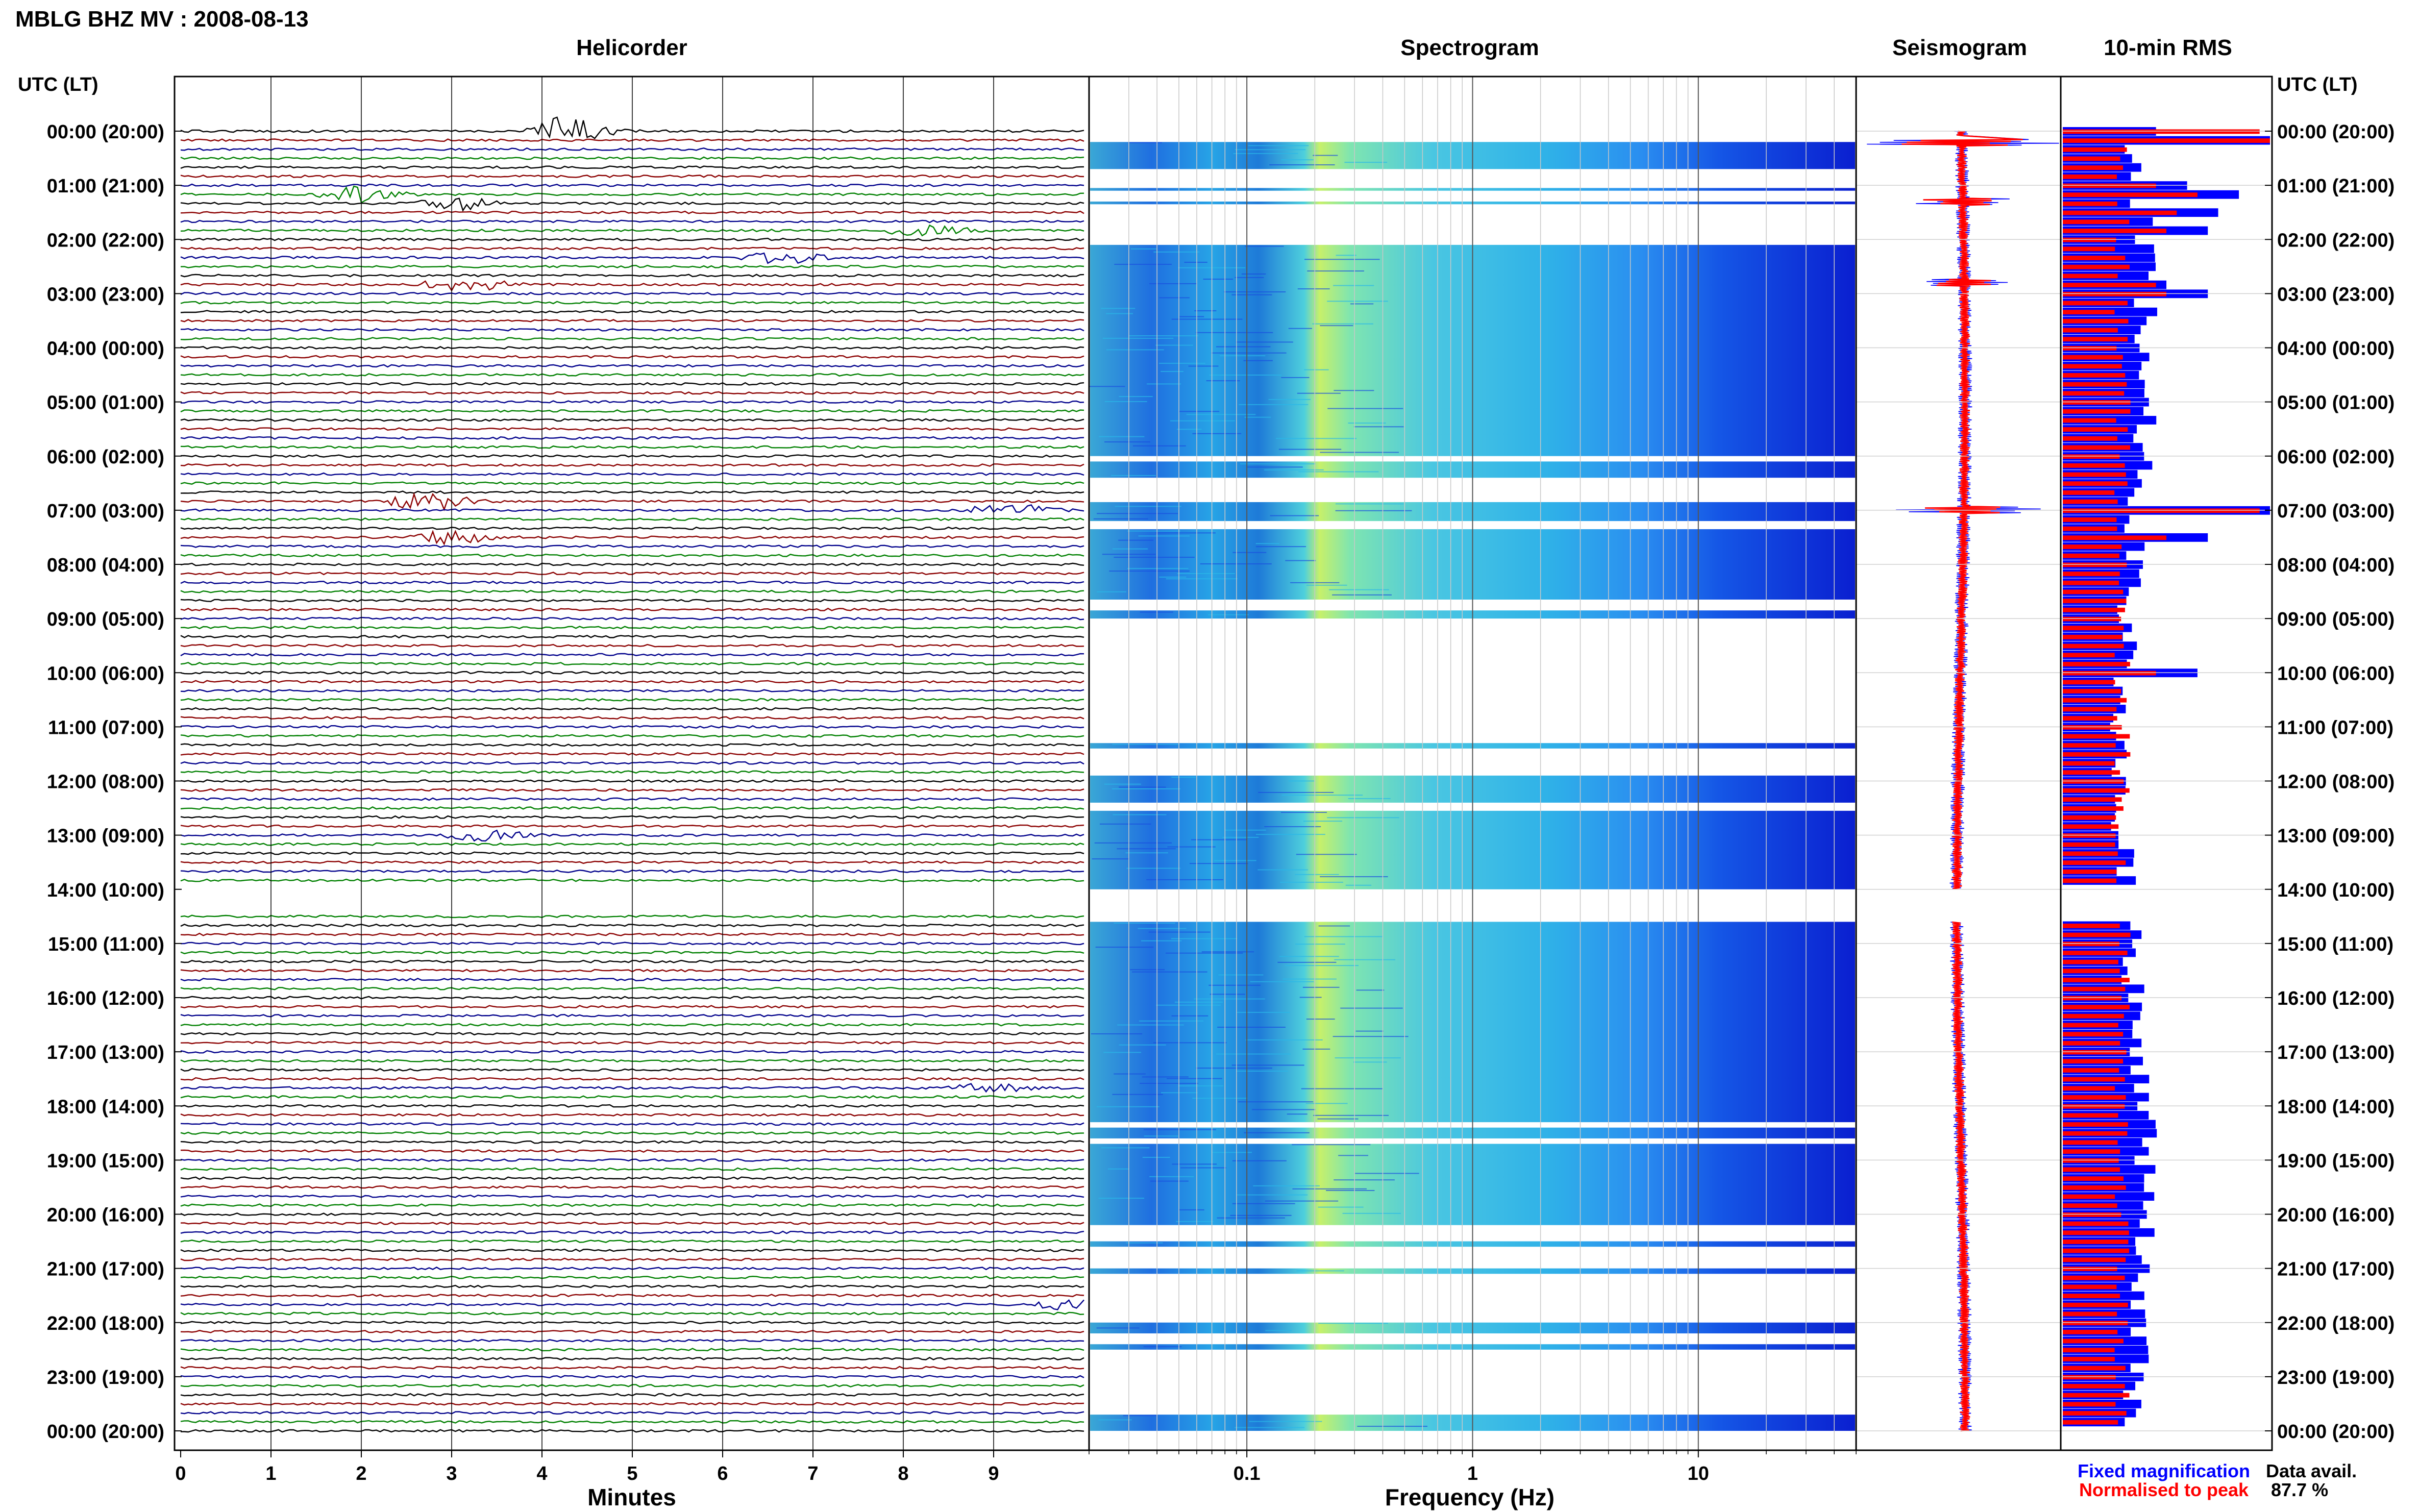  What do you see at coordinates (1962, 781) in the screenshot?
I see `seismogram-trace-normalised` at bounding box center [1962, 781].